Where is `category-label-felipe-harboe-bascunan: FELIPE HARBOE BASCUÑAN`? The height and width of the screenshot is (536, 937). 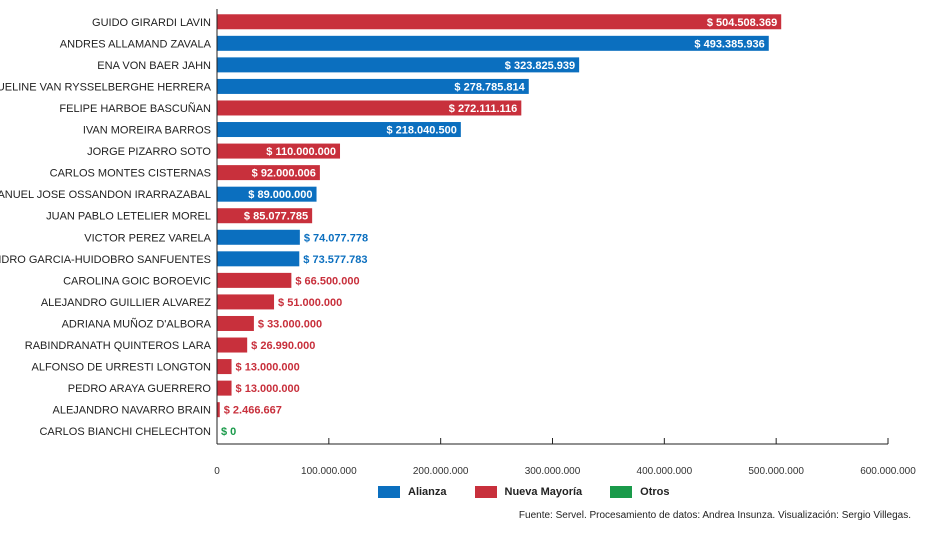 category-label-felipe-harboe-bascunan: FELIPE HARBOE BASCUÑAN is located at coordinates (135, 108).